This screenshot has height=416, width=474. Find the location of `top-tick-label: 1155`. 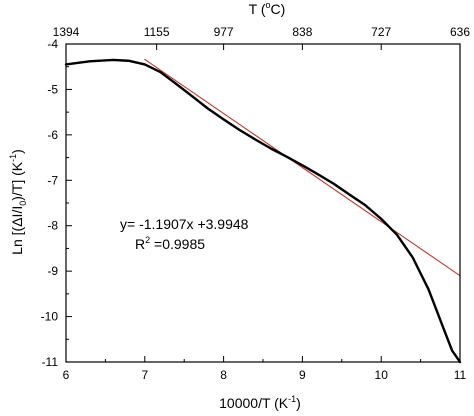

top-tick-label: 1155 is located at coordinates (157, 32).